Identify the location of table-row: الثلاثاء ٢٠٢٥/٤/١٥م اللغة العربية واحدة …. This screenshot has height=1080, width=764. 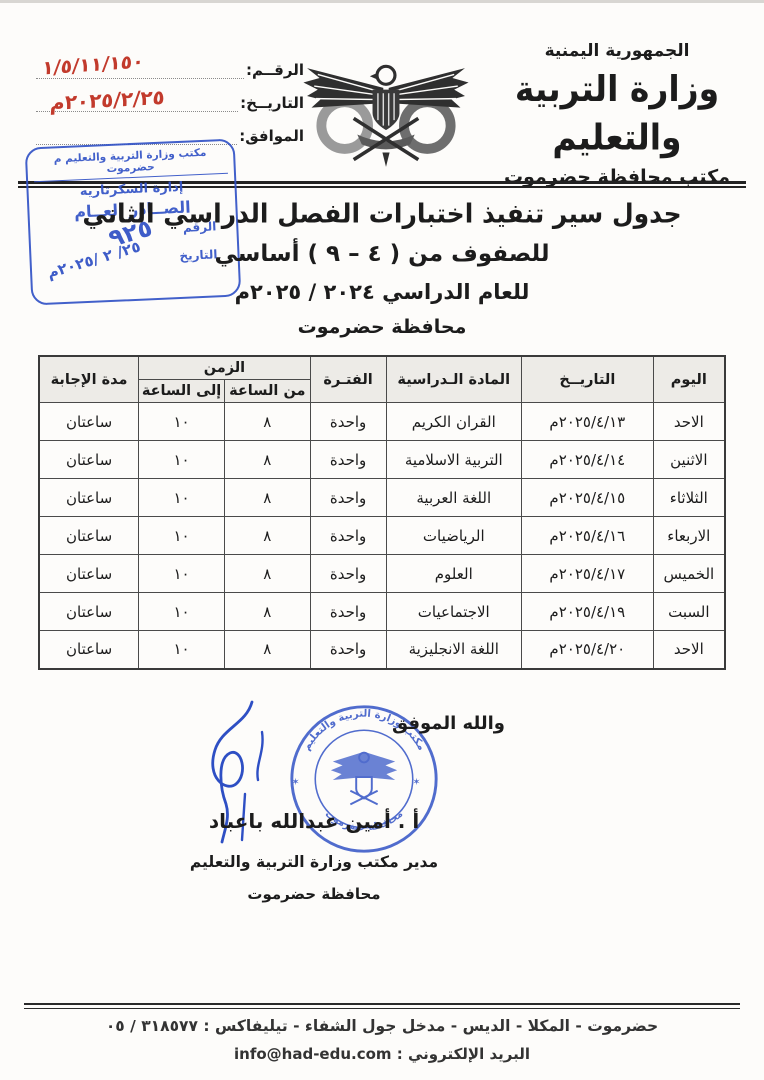
(382, 497).